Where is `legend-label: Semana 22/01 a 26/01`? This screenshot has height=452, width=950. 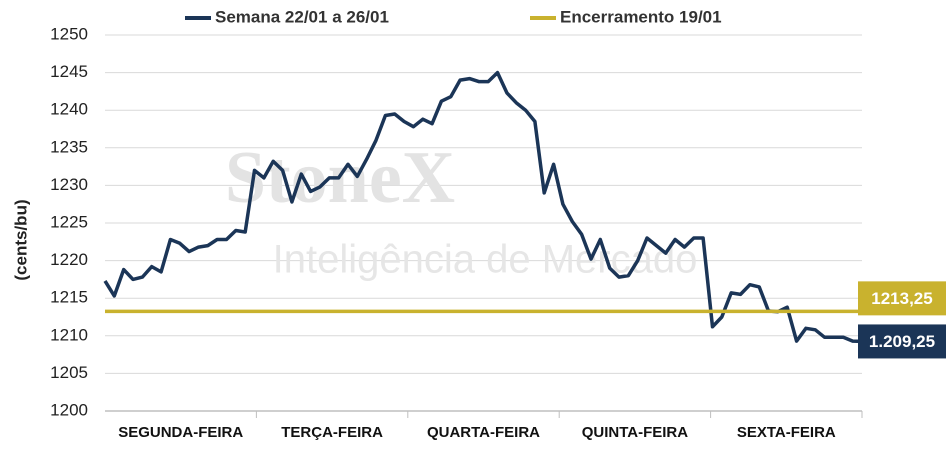
legend-label: Semana 22/01 a 26/01 is located at coordinates (302, 16).